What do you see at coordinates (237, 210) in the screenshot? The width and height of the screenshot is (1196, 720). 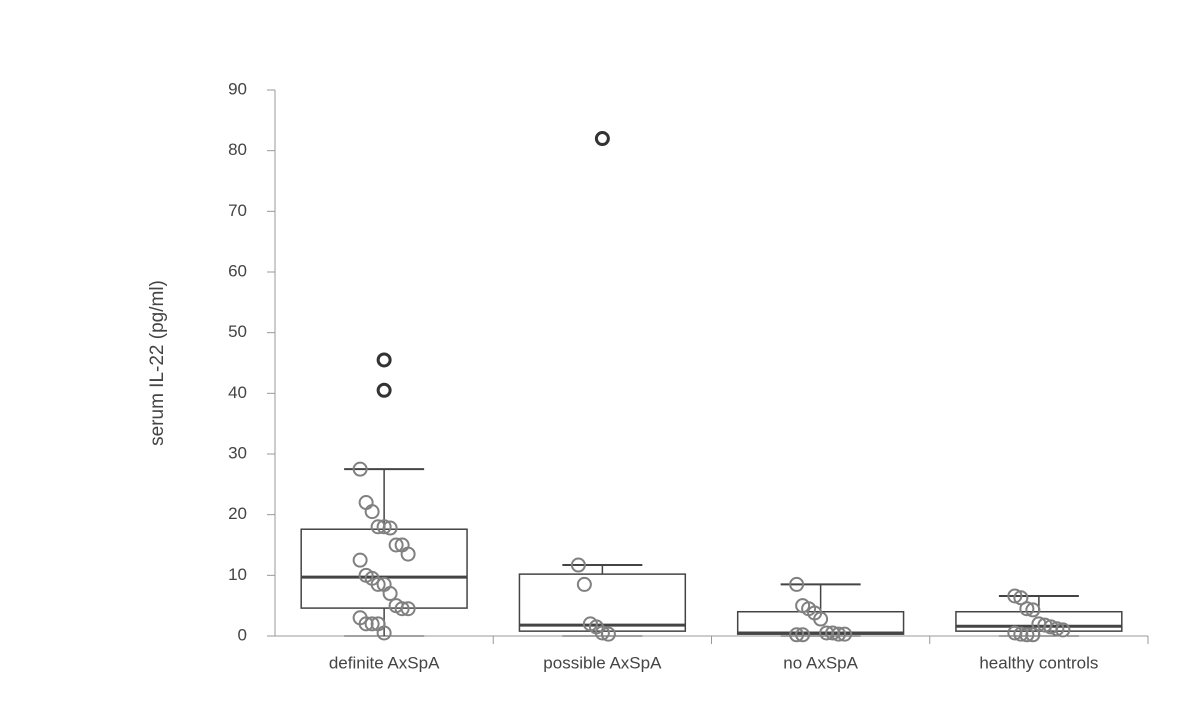 I see `y-tick-label: 70` at bounding box center [237, 210].